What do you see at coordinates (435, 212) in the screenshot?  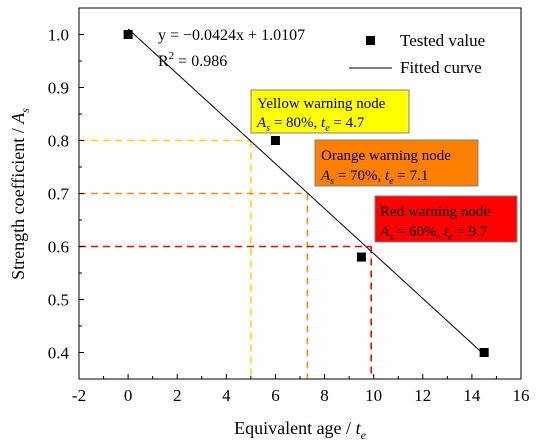 I see `red-warning-title: Red warning node` at bounding box center [435, 212].